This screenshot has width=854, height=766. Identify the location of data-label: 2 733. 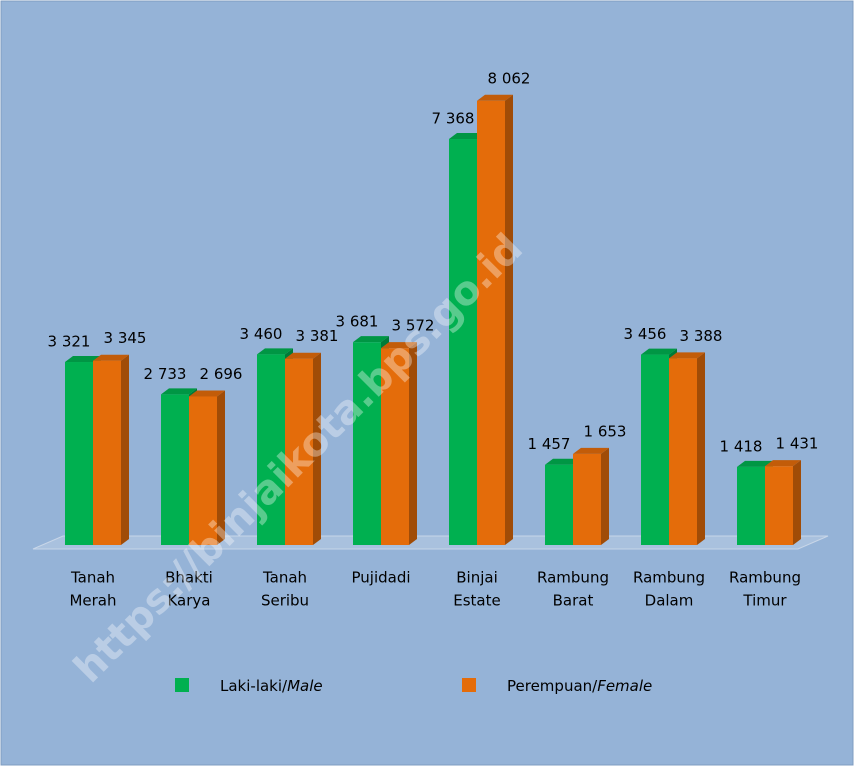
(165, 374).